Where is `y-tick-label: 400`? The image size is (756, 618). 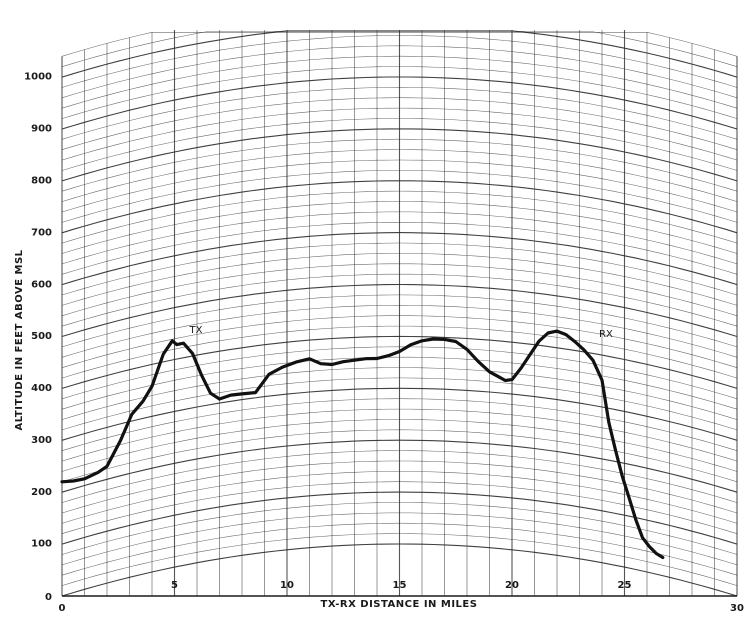 y-tick-label: 400 is located at coordinates (41, 388).